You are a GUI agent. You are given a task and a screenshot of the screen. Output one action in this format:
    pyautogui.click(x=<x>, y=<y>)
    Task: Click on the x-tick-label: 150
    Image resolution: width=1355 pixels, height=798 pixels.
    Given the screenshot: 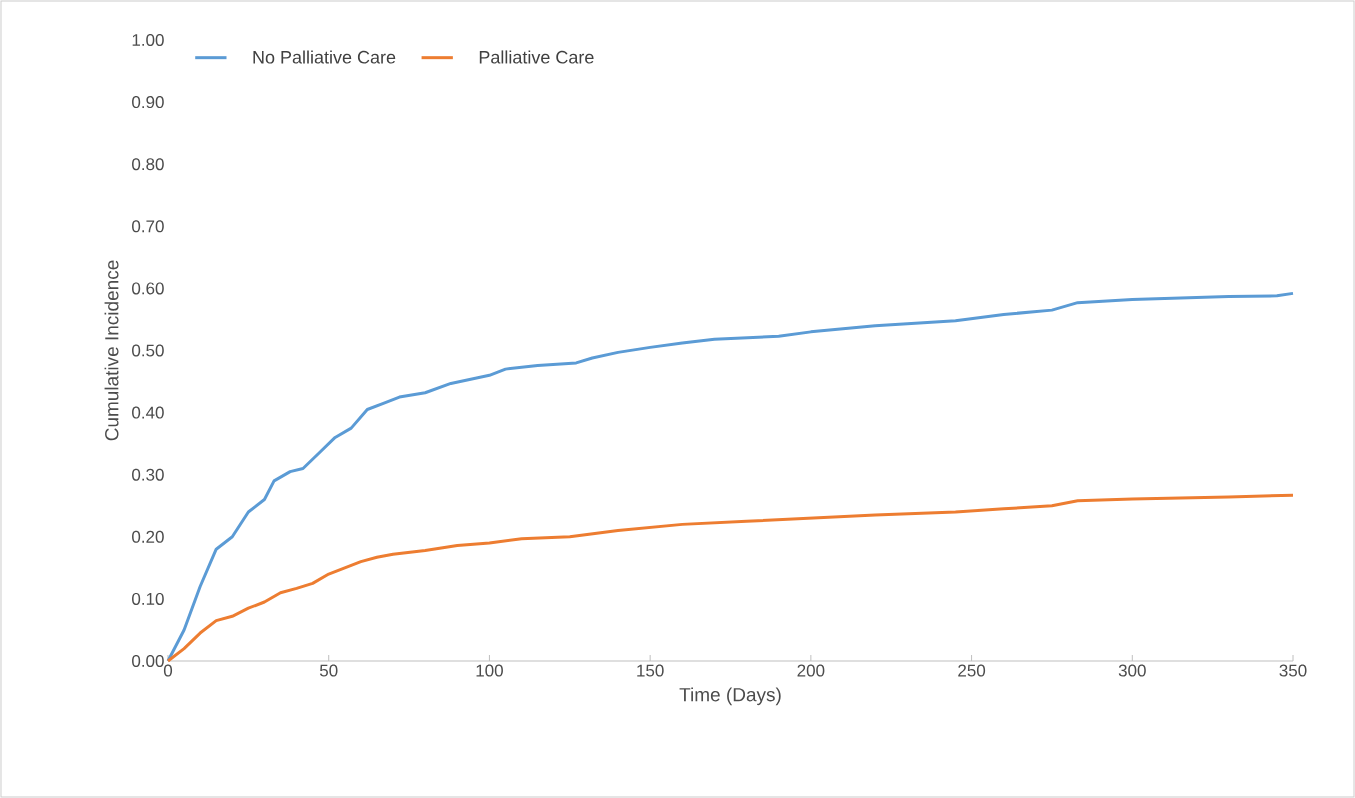 What is the action you would take?
    pyautogui.click(x=650, y=670)
    